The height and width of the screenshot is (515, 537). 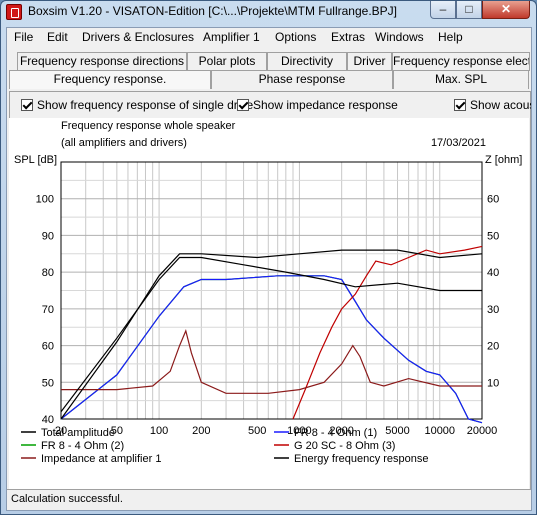 I want to click on tab-max-spl: Max. SPL, so click(x=461, y=79).